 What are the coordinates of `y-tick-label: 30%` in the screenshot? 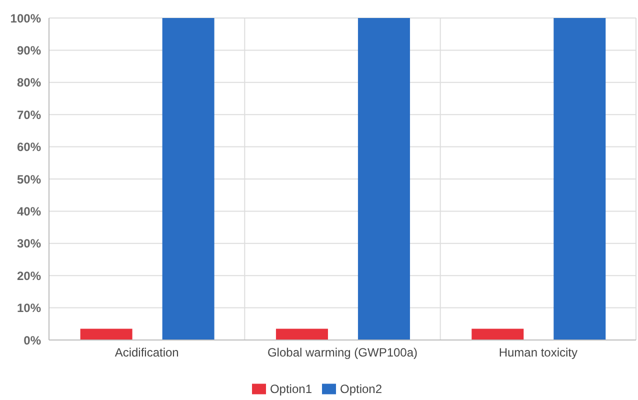 It's located at (29, 243).